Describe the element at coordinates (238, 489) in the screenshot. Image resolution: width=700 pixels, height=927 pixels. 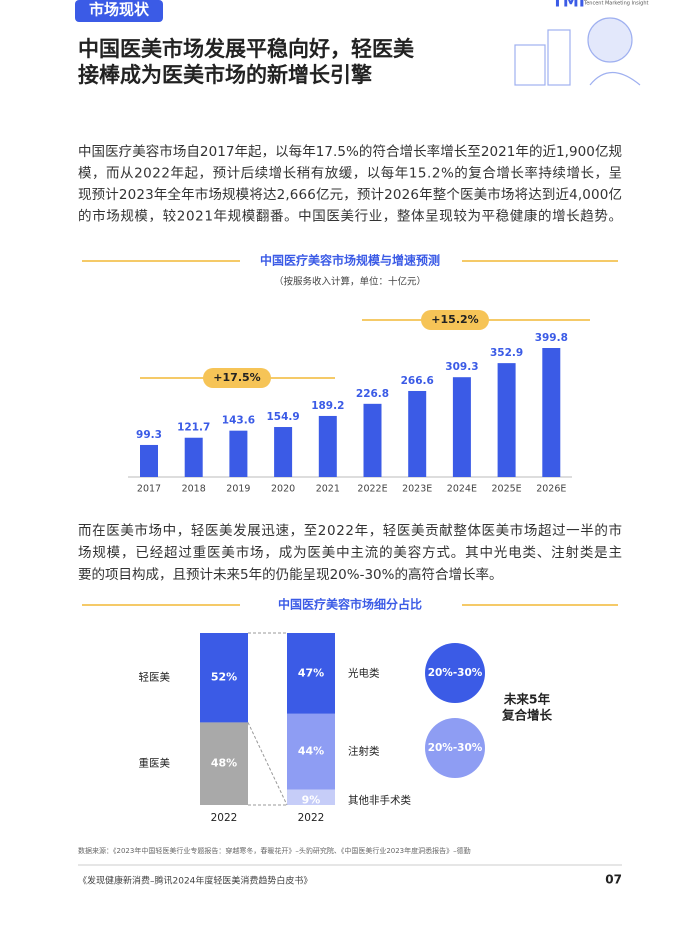
I see `x-tick-label: 2019` at that location.